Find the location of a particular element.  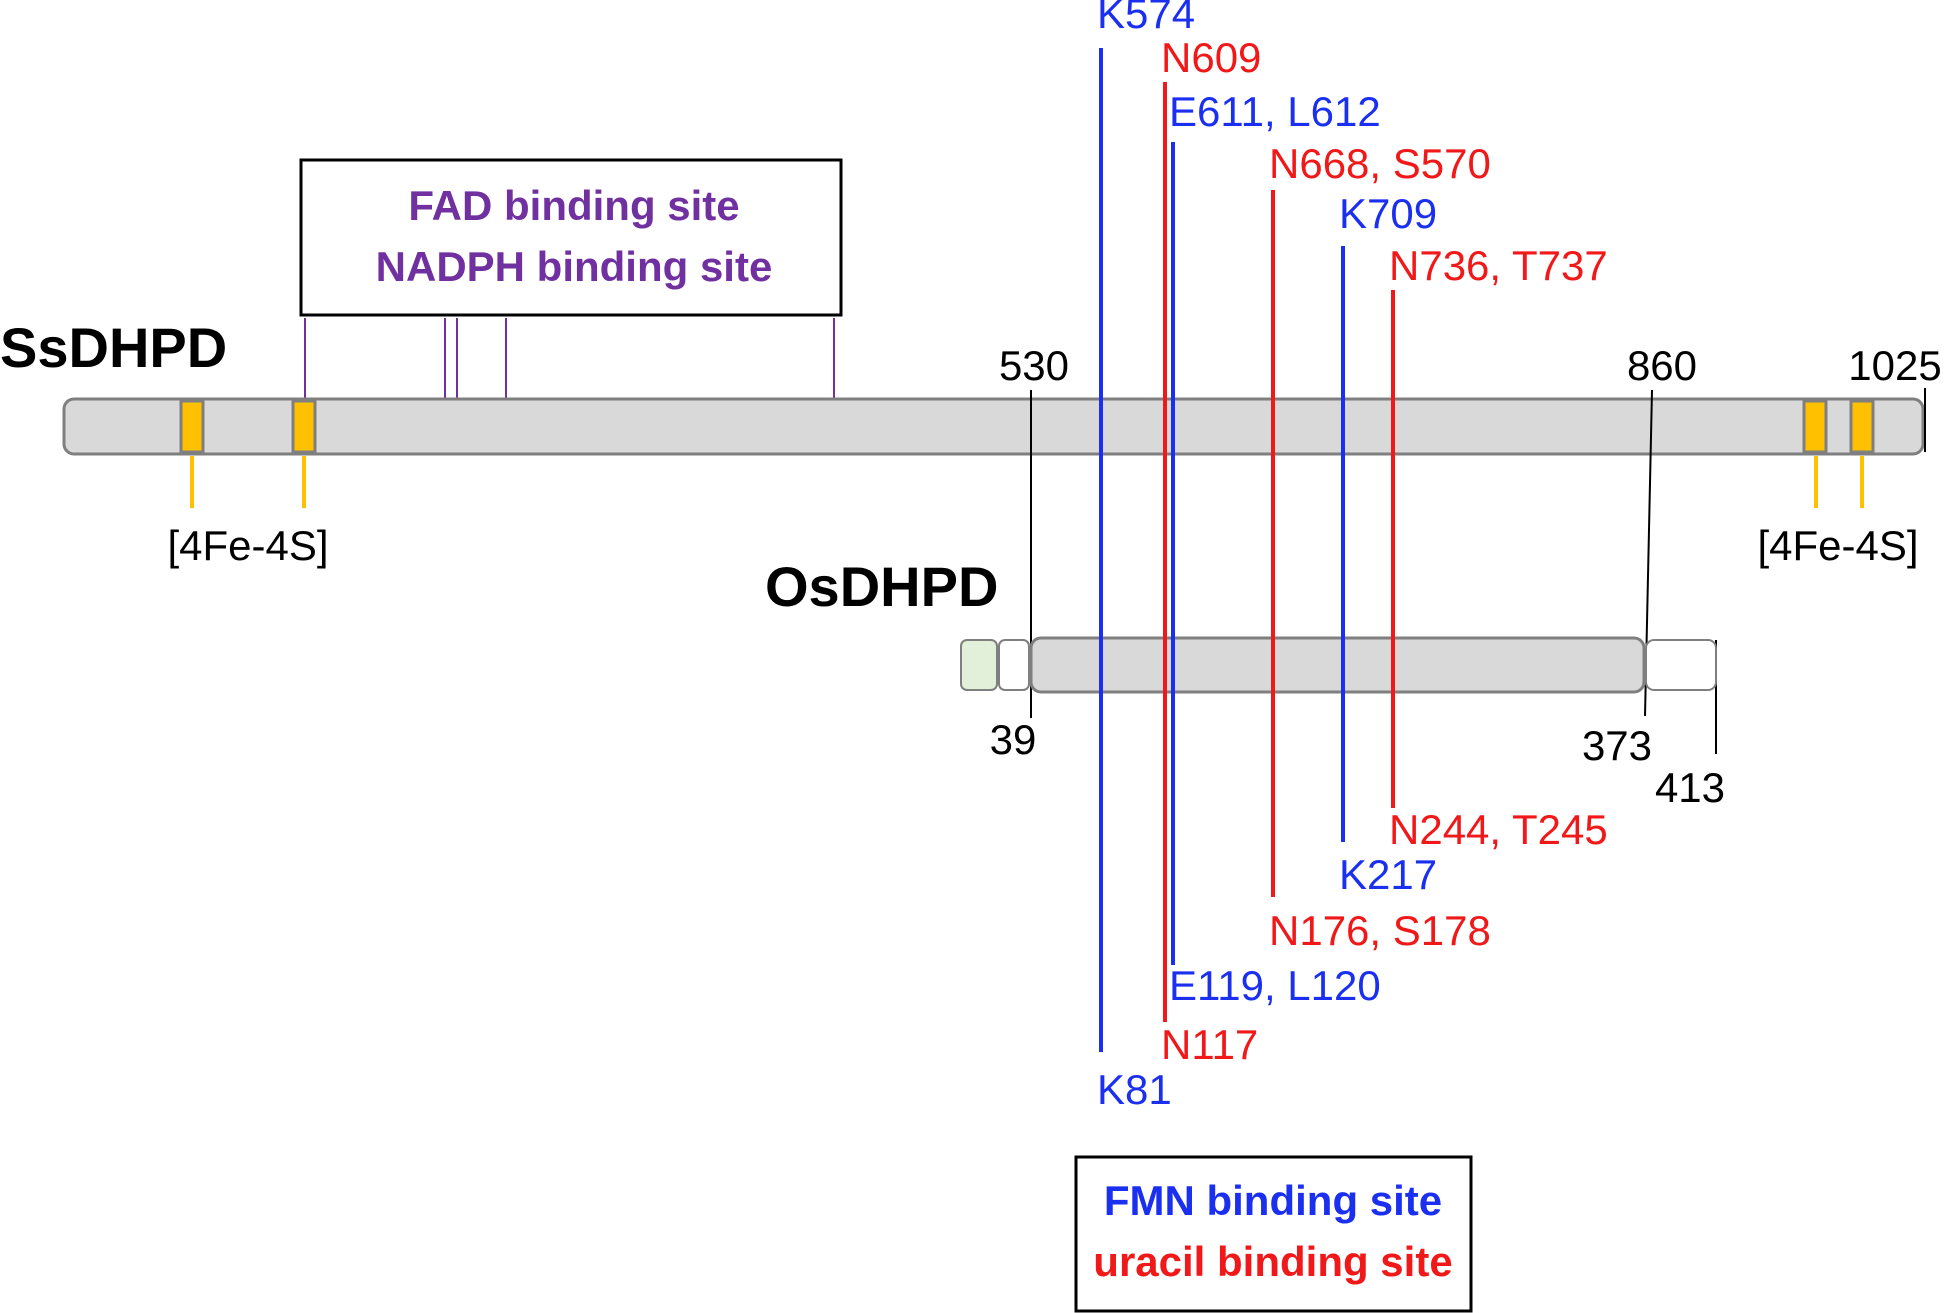

os-pos-373: 373 is located at coordinates (1617, 745).